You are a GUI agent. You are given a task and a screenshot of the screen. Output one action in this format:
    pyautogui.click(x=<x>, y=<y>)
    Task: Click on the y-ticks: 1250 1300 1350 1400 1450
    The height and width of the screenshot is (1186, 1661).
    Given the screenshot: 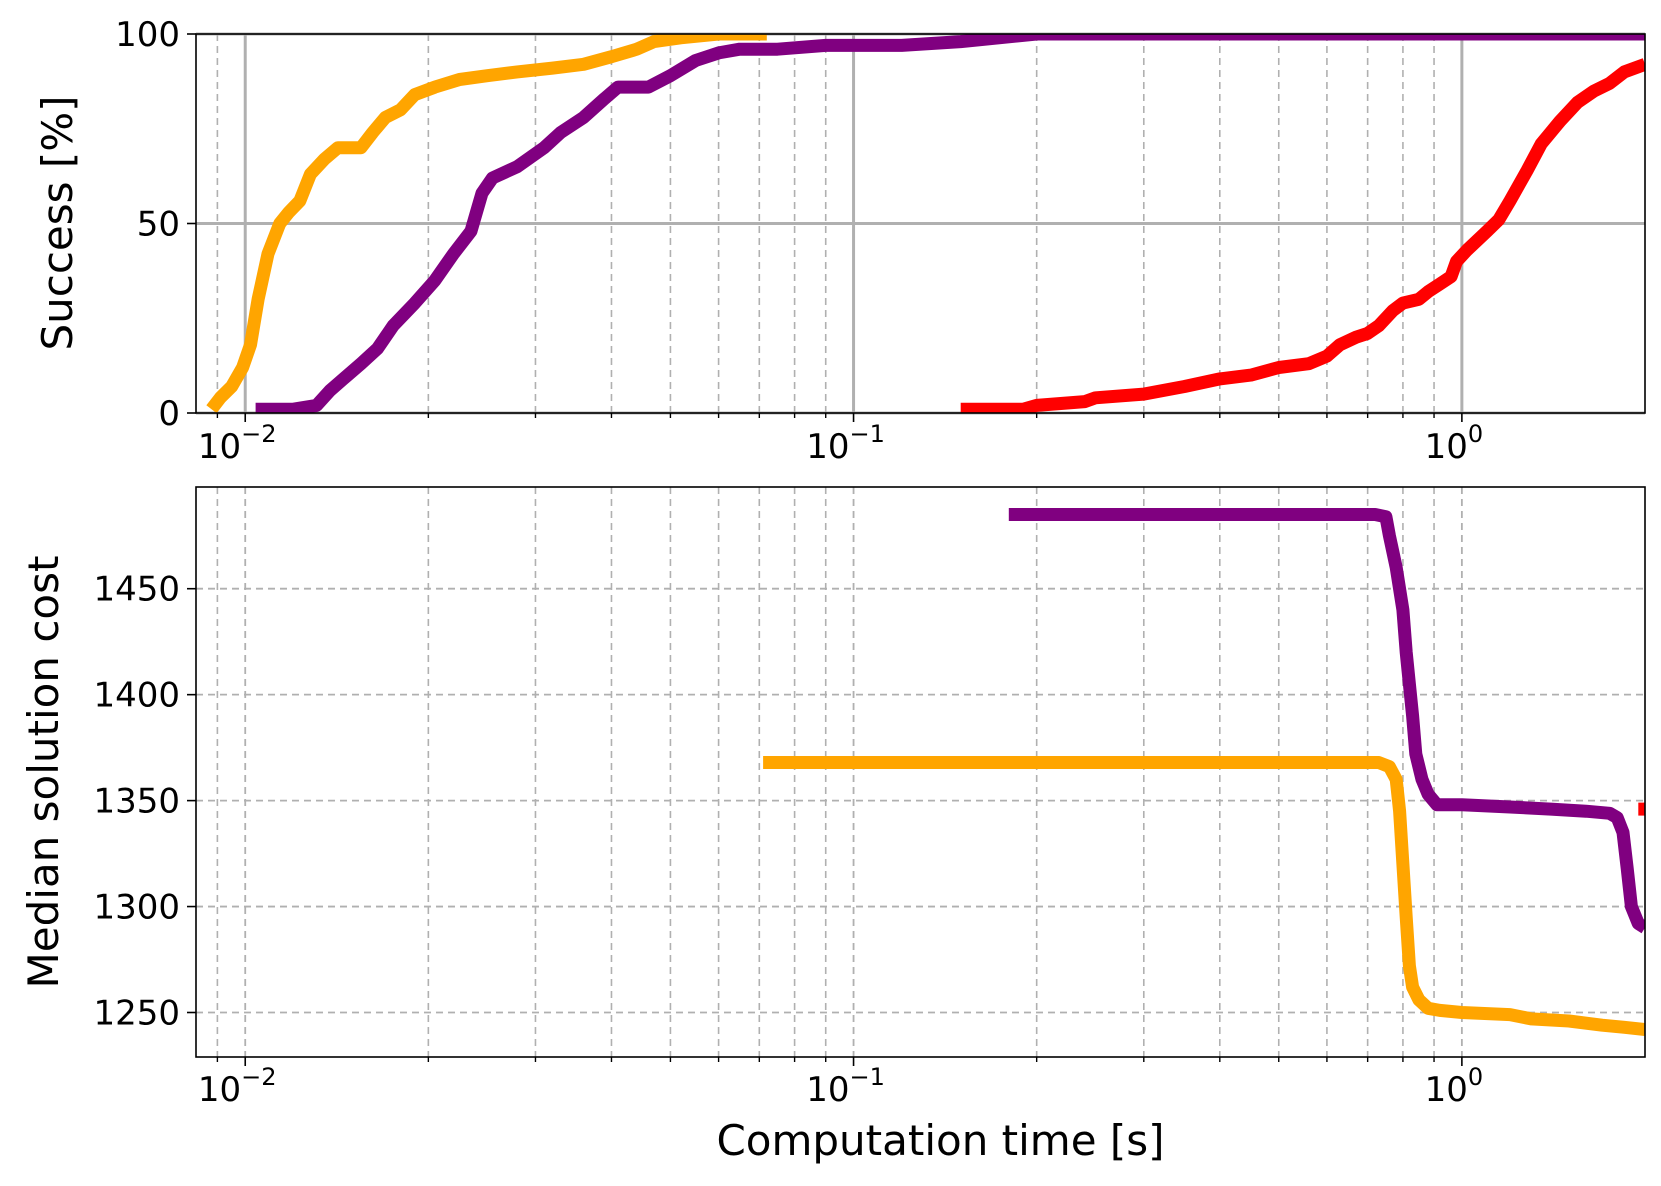 What is the action you would take?
    pyautogui.click(x=144, y=802)
    